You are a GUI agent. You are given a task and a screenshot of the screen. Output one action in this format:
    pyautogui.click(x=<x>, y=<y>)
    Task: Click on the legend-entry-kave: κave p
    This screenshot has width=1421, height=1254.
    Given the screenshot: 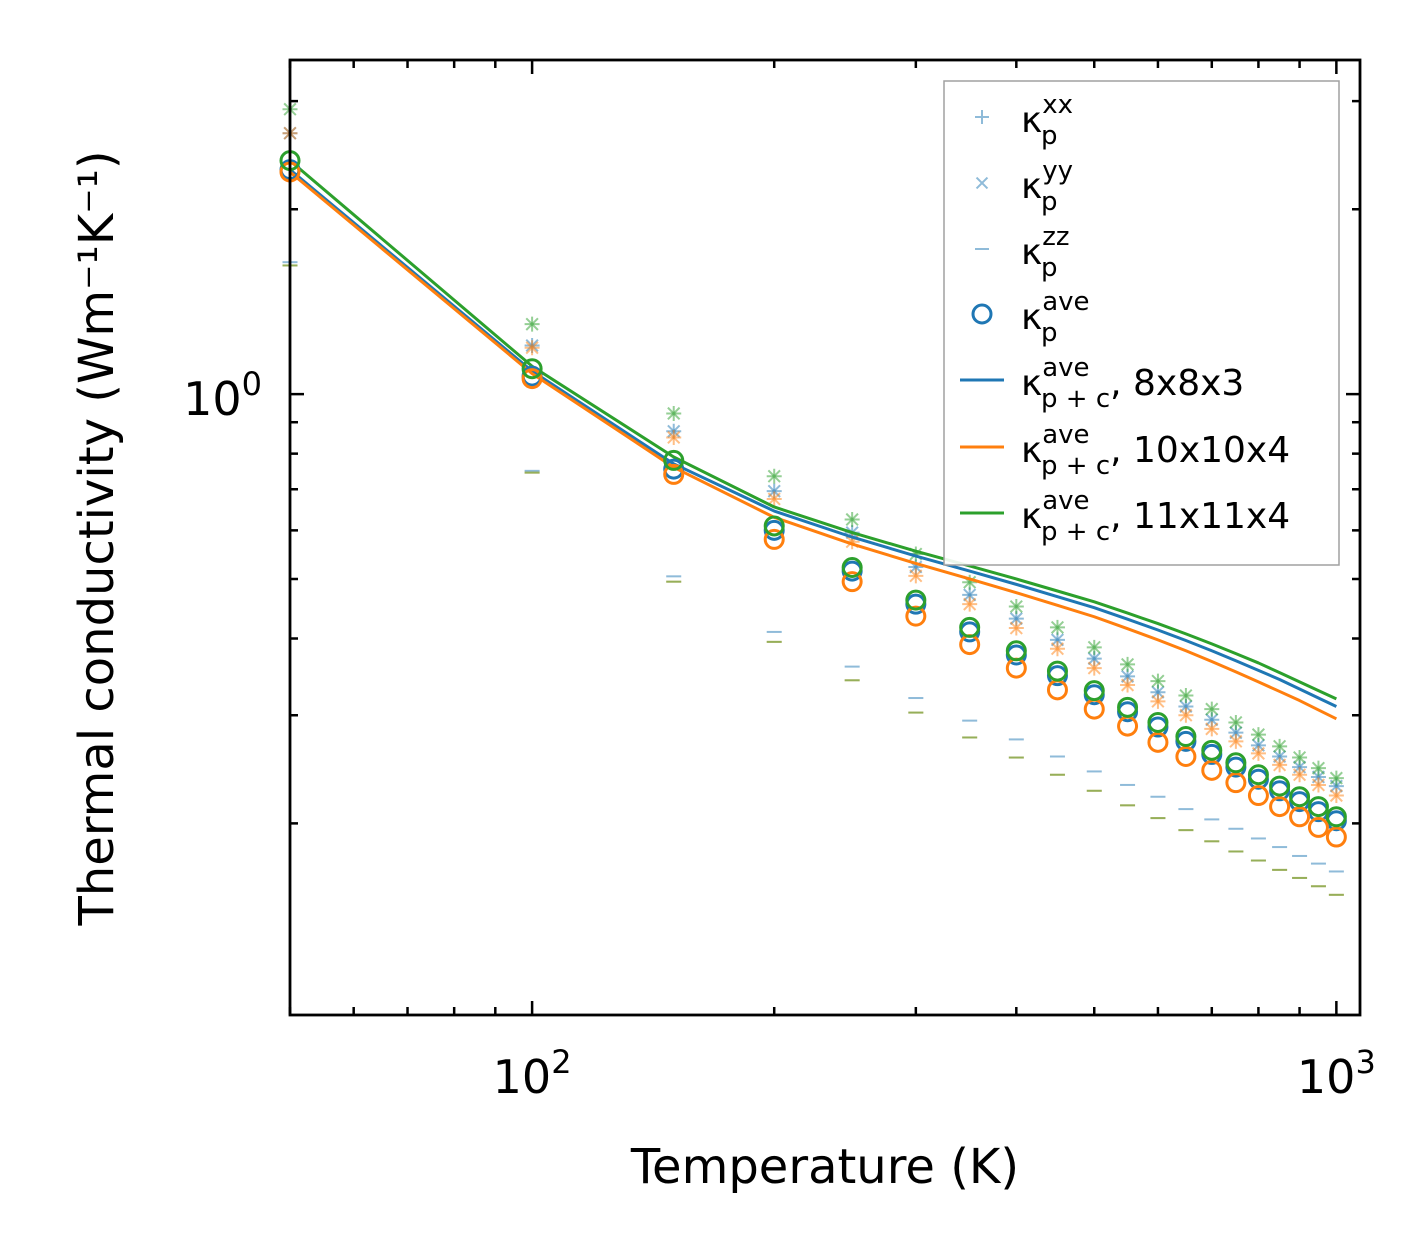 What is the action you would take?
    pyautogui.click(x=1030, y=317)
    